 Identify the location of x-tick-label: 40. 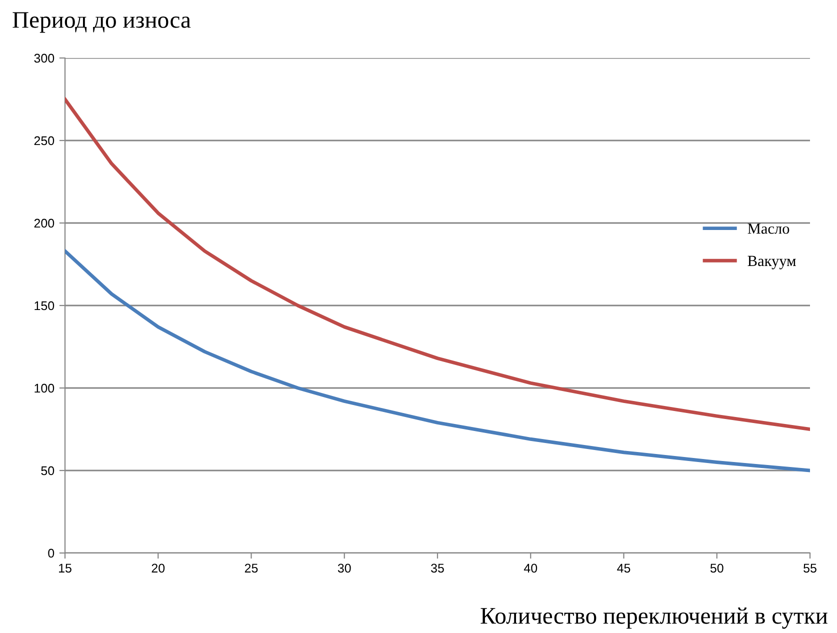
(531, 568).